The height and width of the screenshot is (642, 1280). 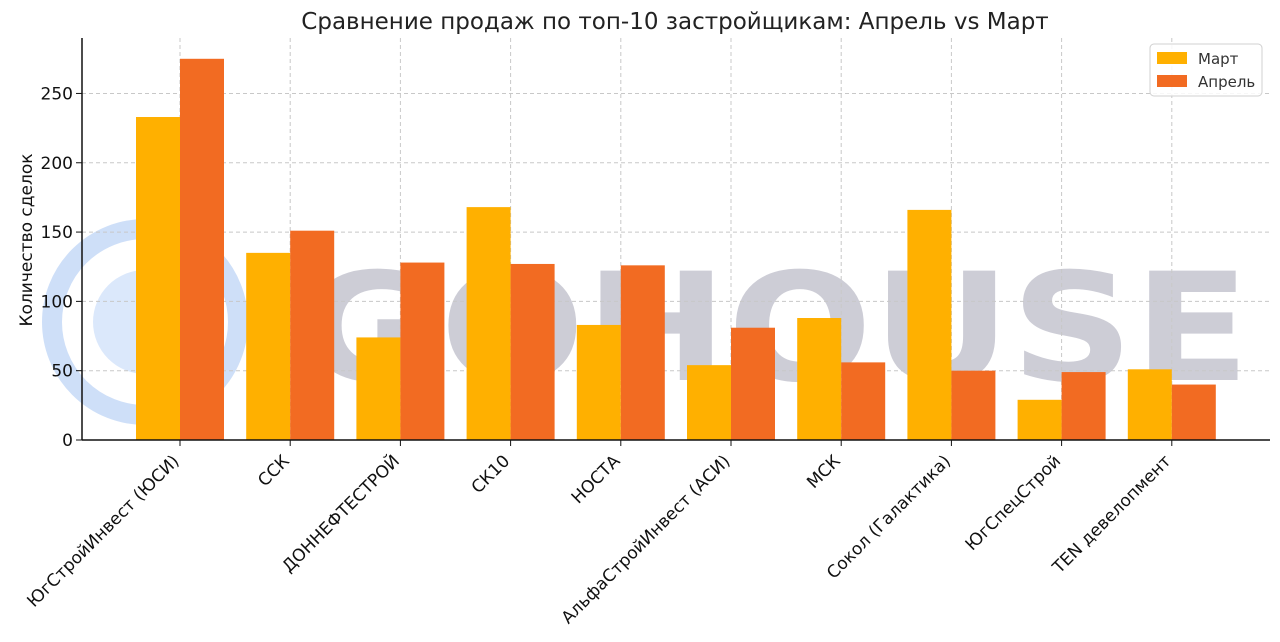 What do you see at coordinates (491, 474) in the screenshot?
I see `x-tick-label: СК10` at bounding box center [491, 474].